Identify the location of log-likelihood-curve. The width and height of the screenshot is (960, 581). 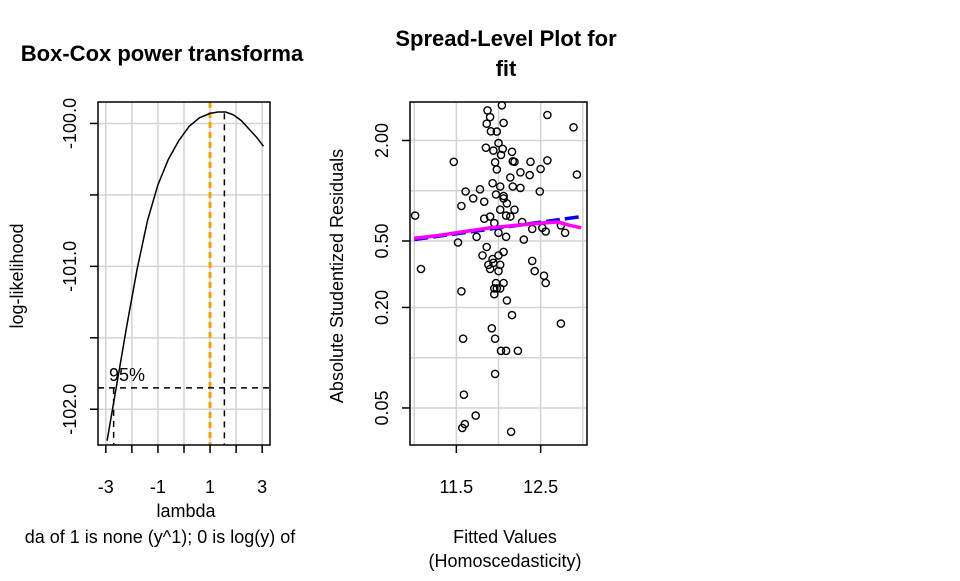
(185, 276).